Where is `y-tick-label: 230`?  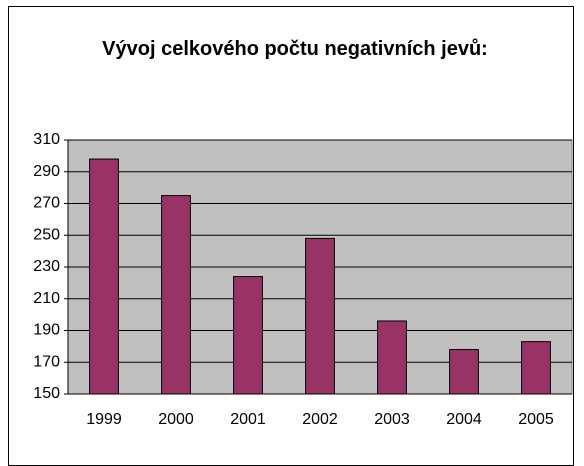 y-tick-label: 230 is located at coordinates (46, 266).